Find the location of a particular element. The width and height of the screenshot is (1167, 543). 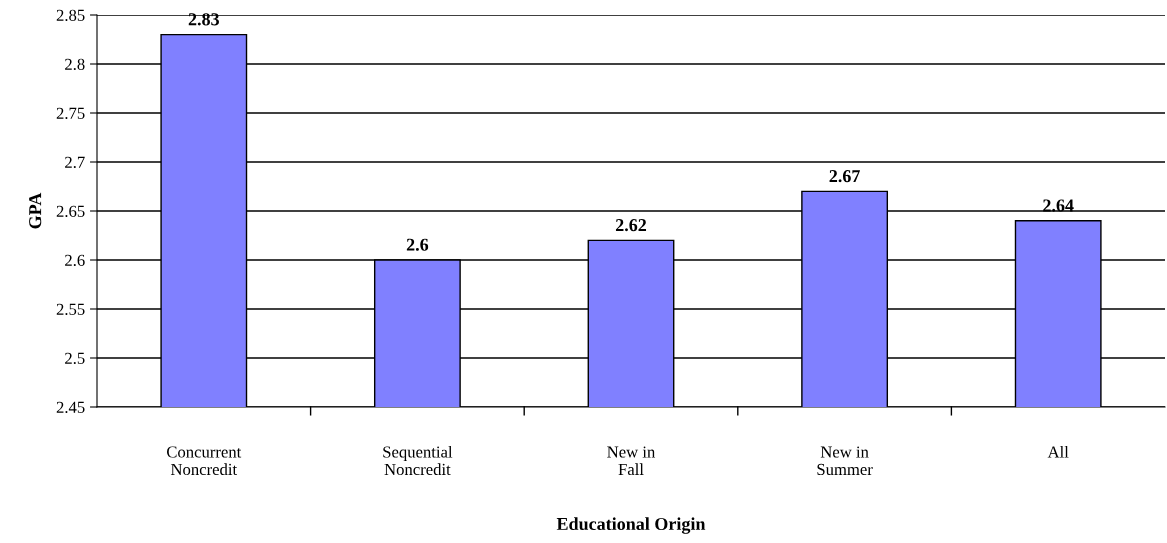

data-label: 2.83 is located at coordinates (203, 19).